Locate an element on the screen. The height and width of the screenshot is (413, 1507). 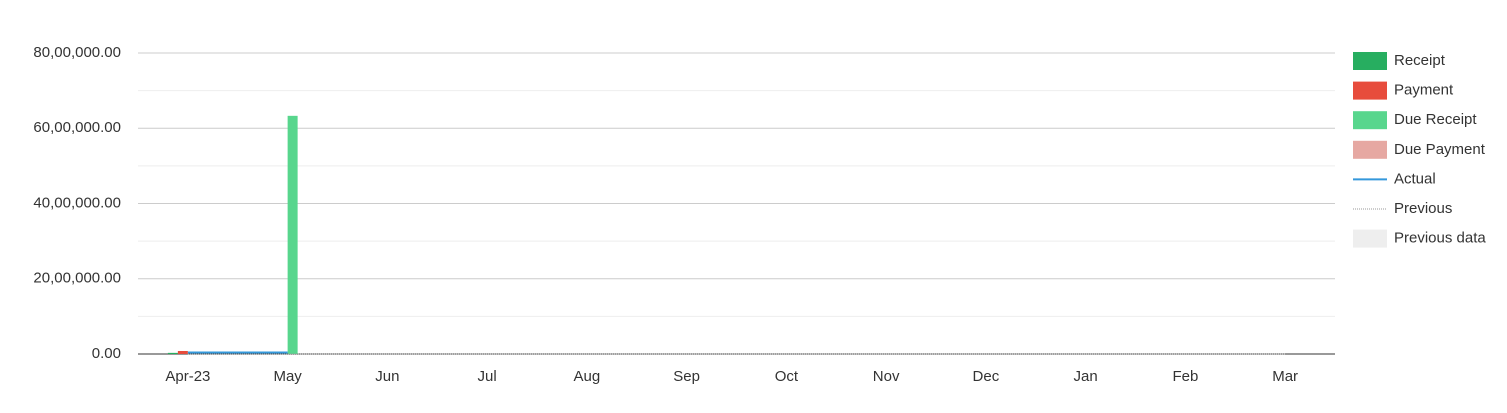
legend-label: Actual is located at coordinates (1415, 178).